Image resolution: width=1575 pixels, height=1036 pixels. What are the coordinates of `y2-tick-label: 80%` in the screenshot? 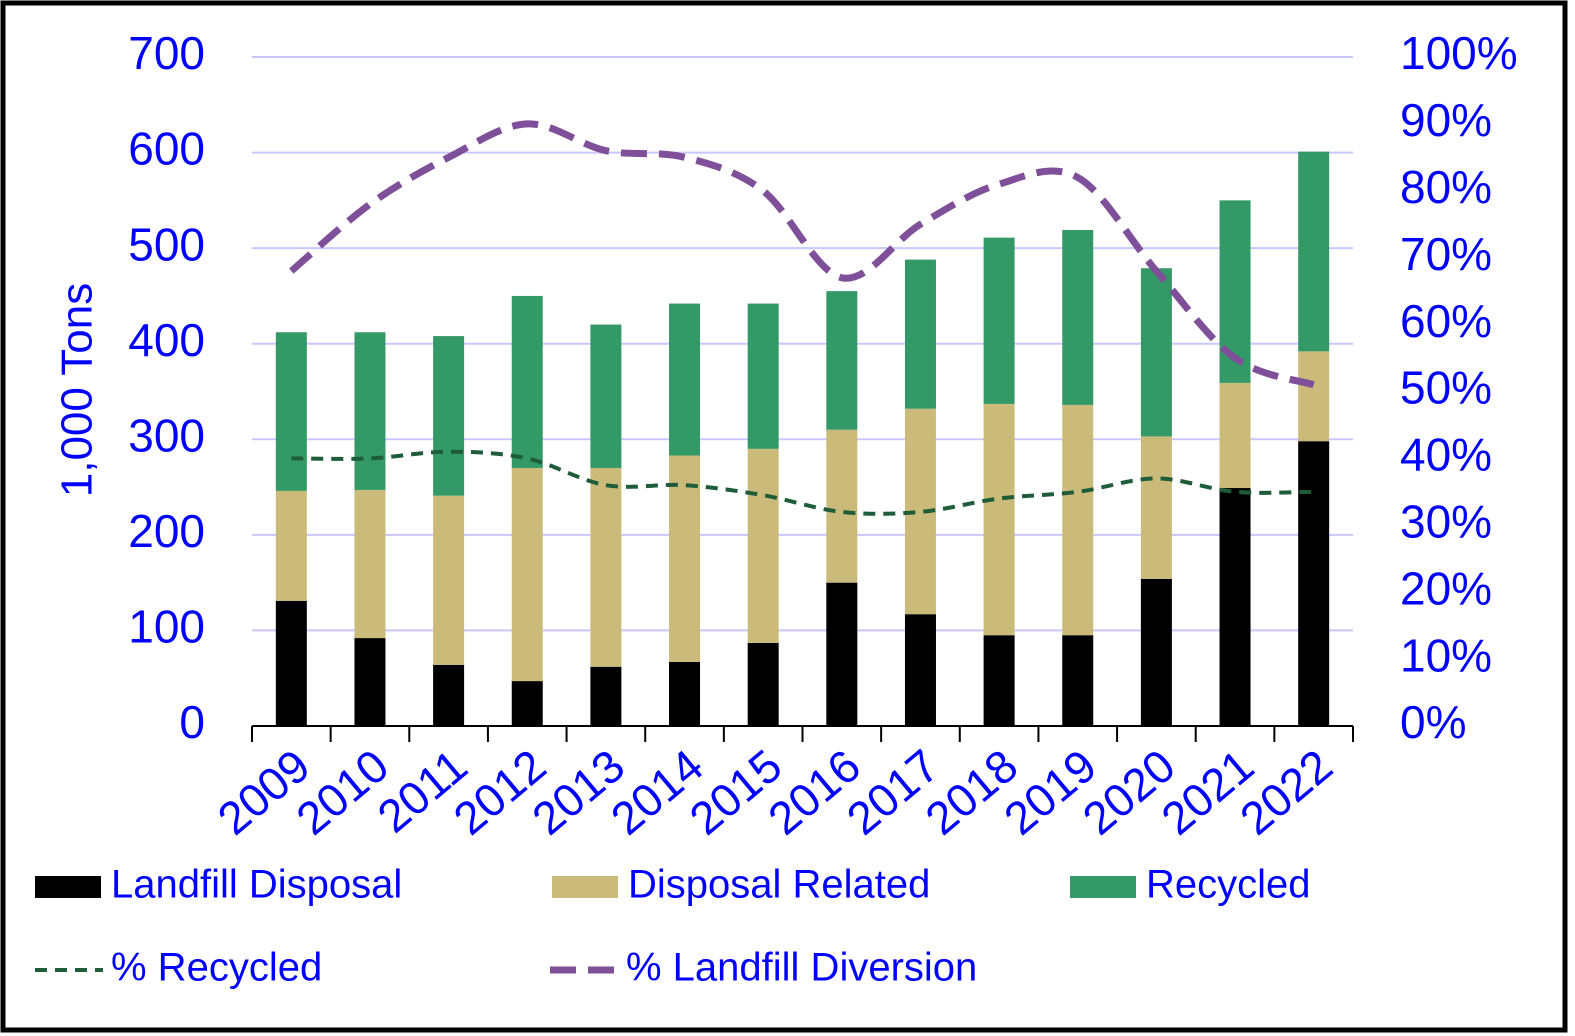 It's located at (1446, 187).